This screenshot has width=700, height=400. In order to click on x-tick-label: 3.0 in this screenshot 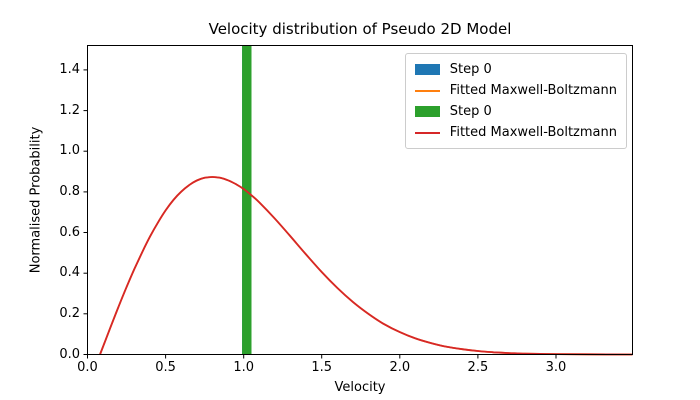, I will do `click(556, 367)`.